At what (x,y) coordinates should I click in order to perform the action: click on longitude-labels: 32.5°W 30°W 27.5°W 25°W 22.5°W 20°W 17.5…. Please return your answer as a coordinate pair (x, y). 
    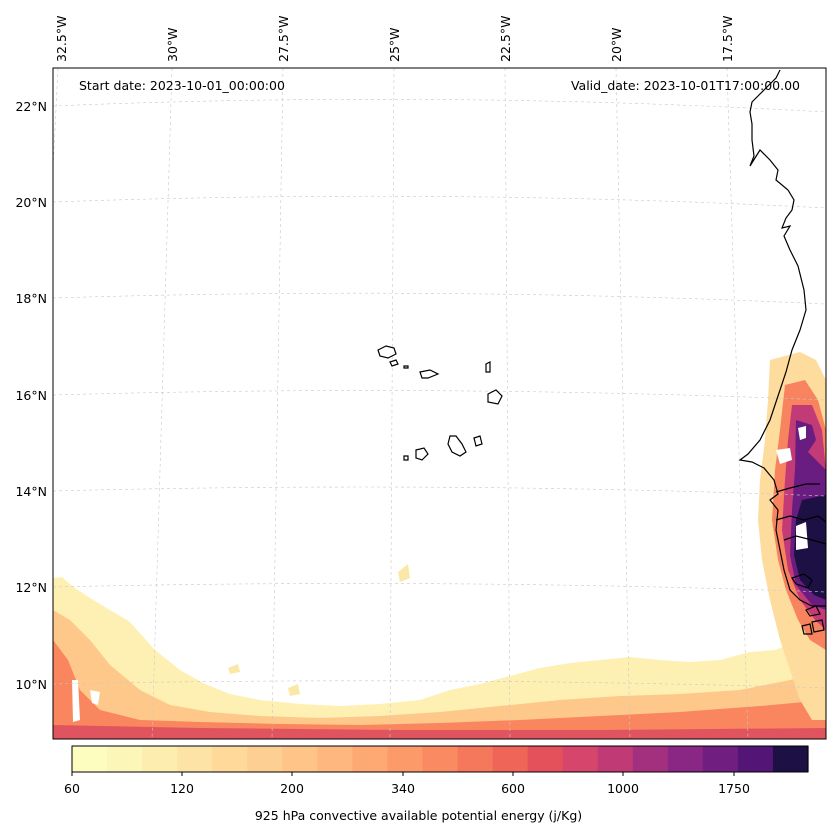
    Looking at the image, I should click on (394, 39).